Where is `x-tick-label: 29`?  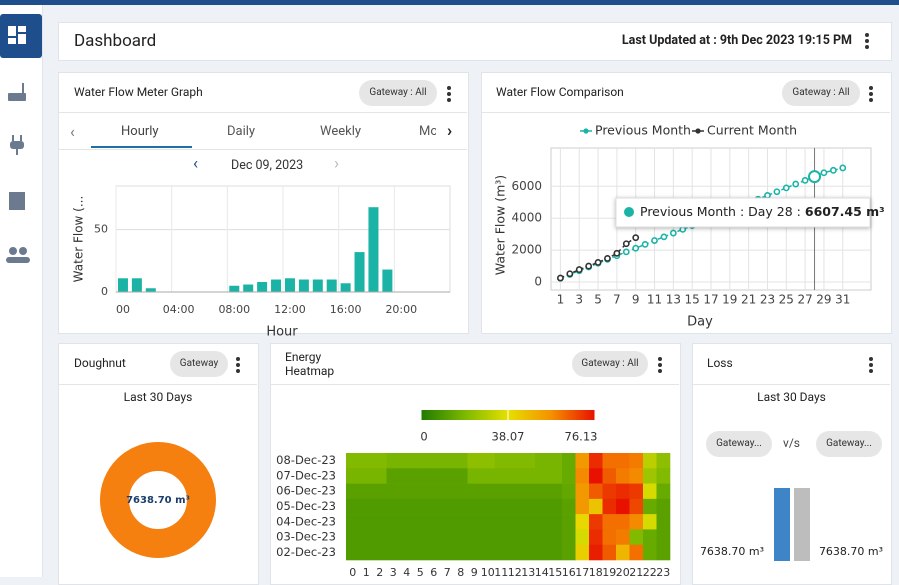
x-tick-label: 29 is located at coordinates (823, 300).